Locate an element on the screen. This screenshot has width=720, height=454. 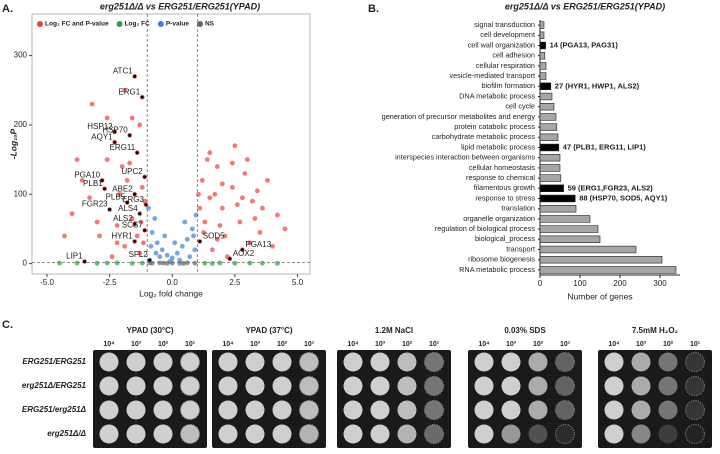
point-annotation: PLB5 is located at coordinates (116, 197).